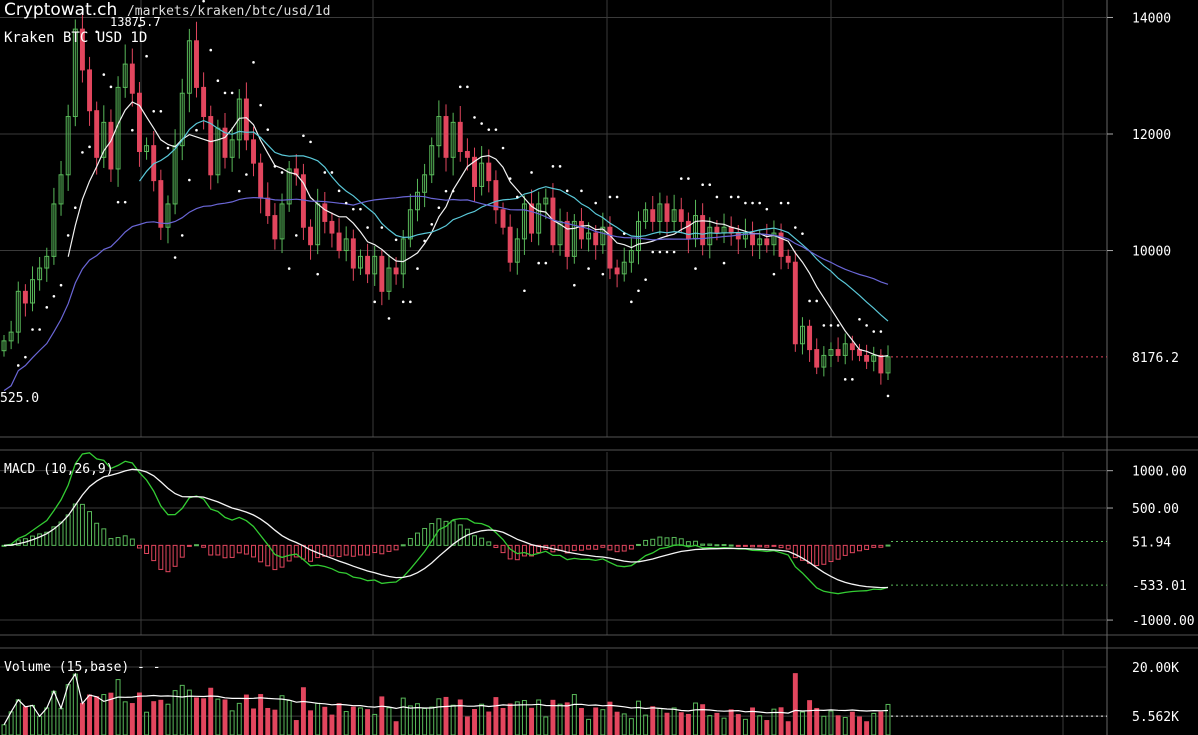 Image resolution: width=1198 pixels, height=735 pixels. I want to click on macd-line, so click(446, 523).